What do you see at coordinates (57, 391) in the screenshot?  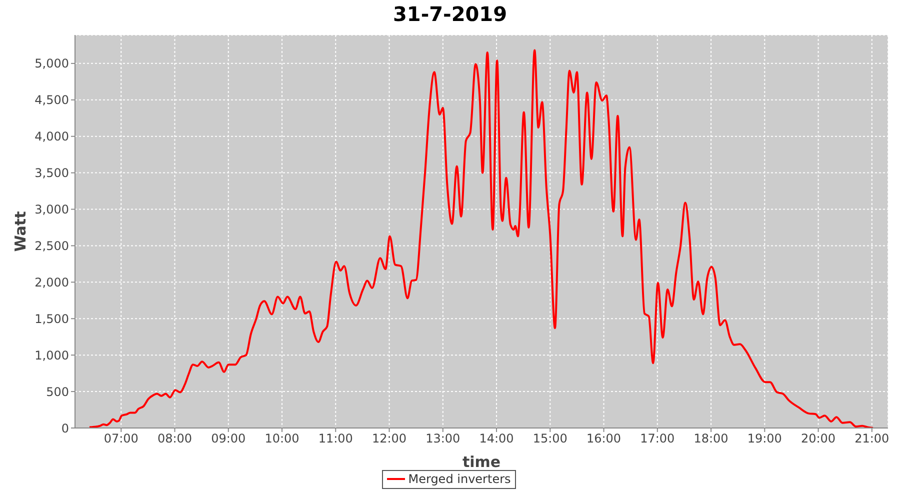 I see `y-tick-label: 500` at bounding box center [57, 391].